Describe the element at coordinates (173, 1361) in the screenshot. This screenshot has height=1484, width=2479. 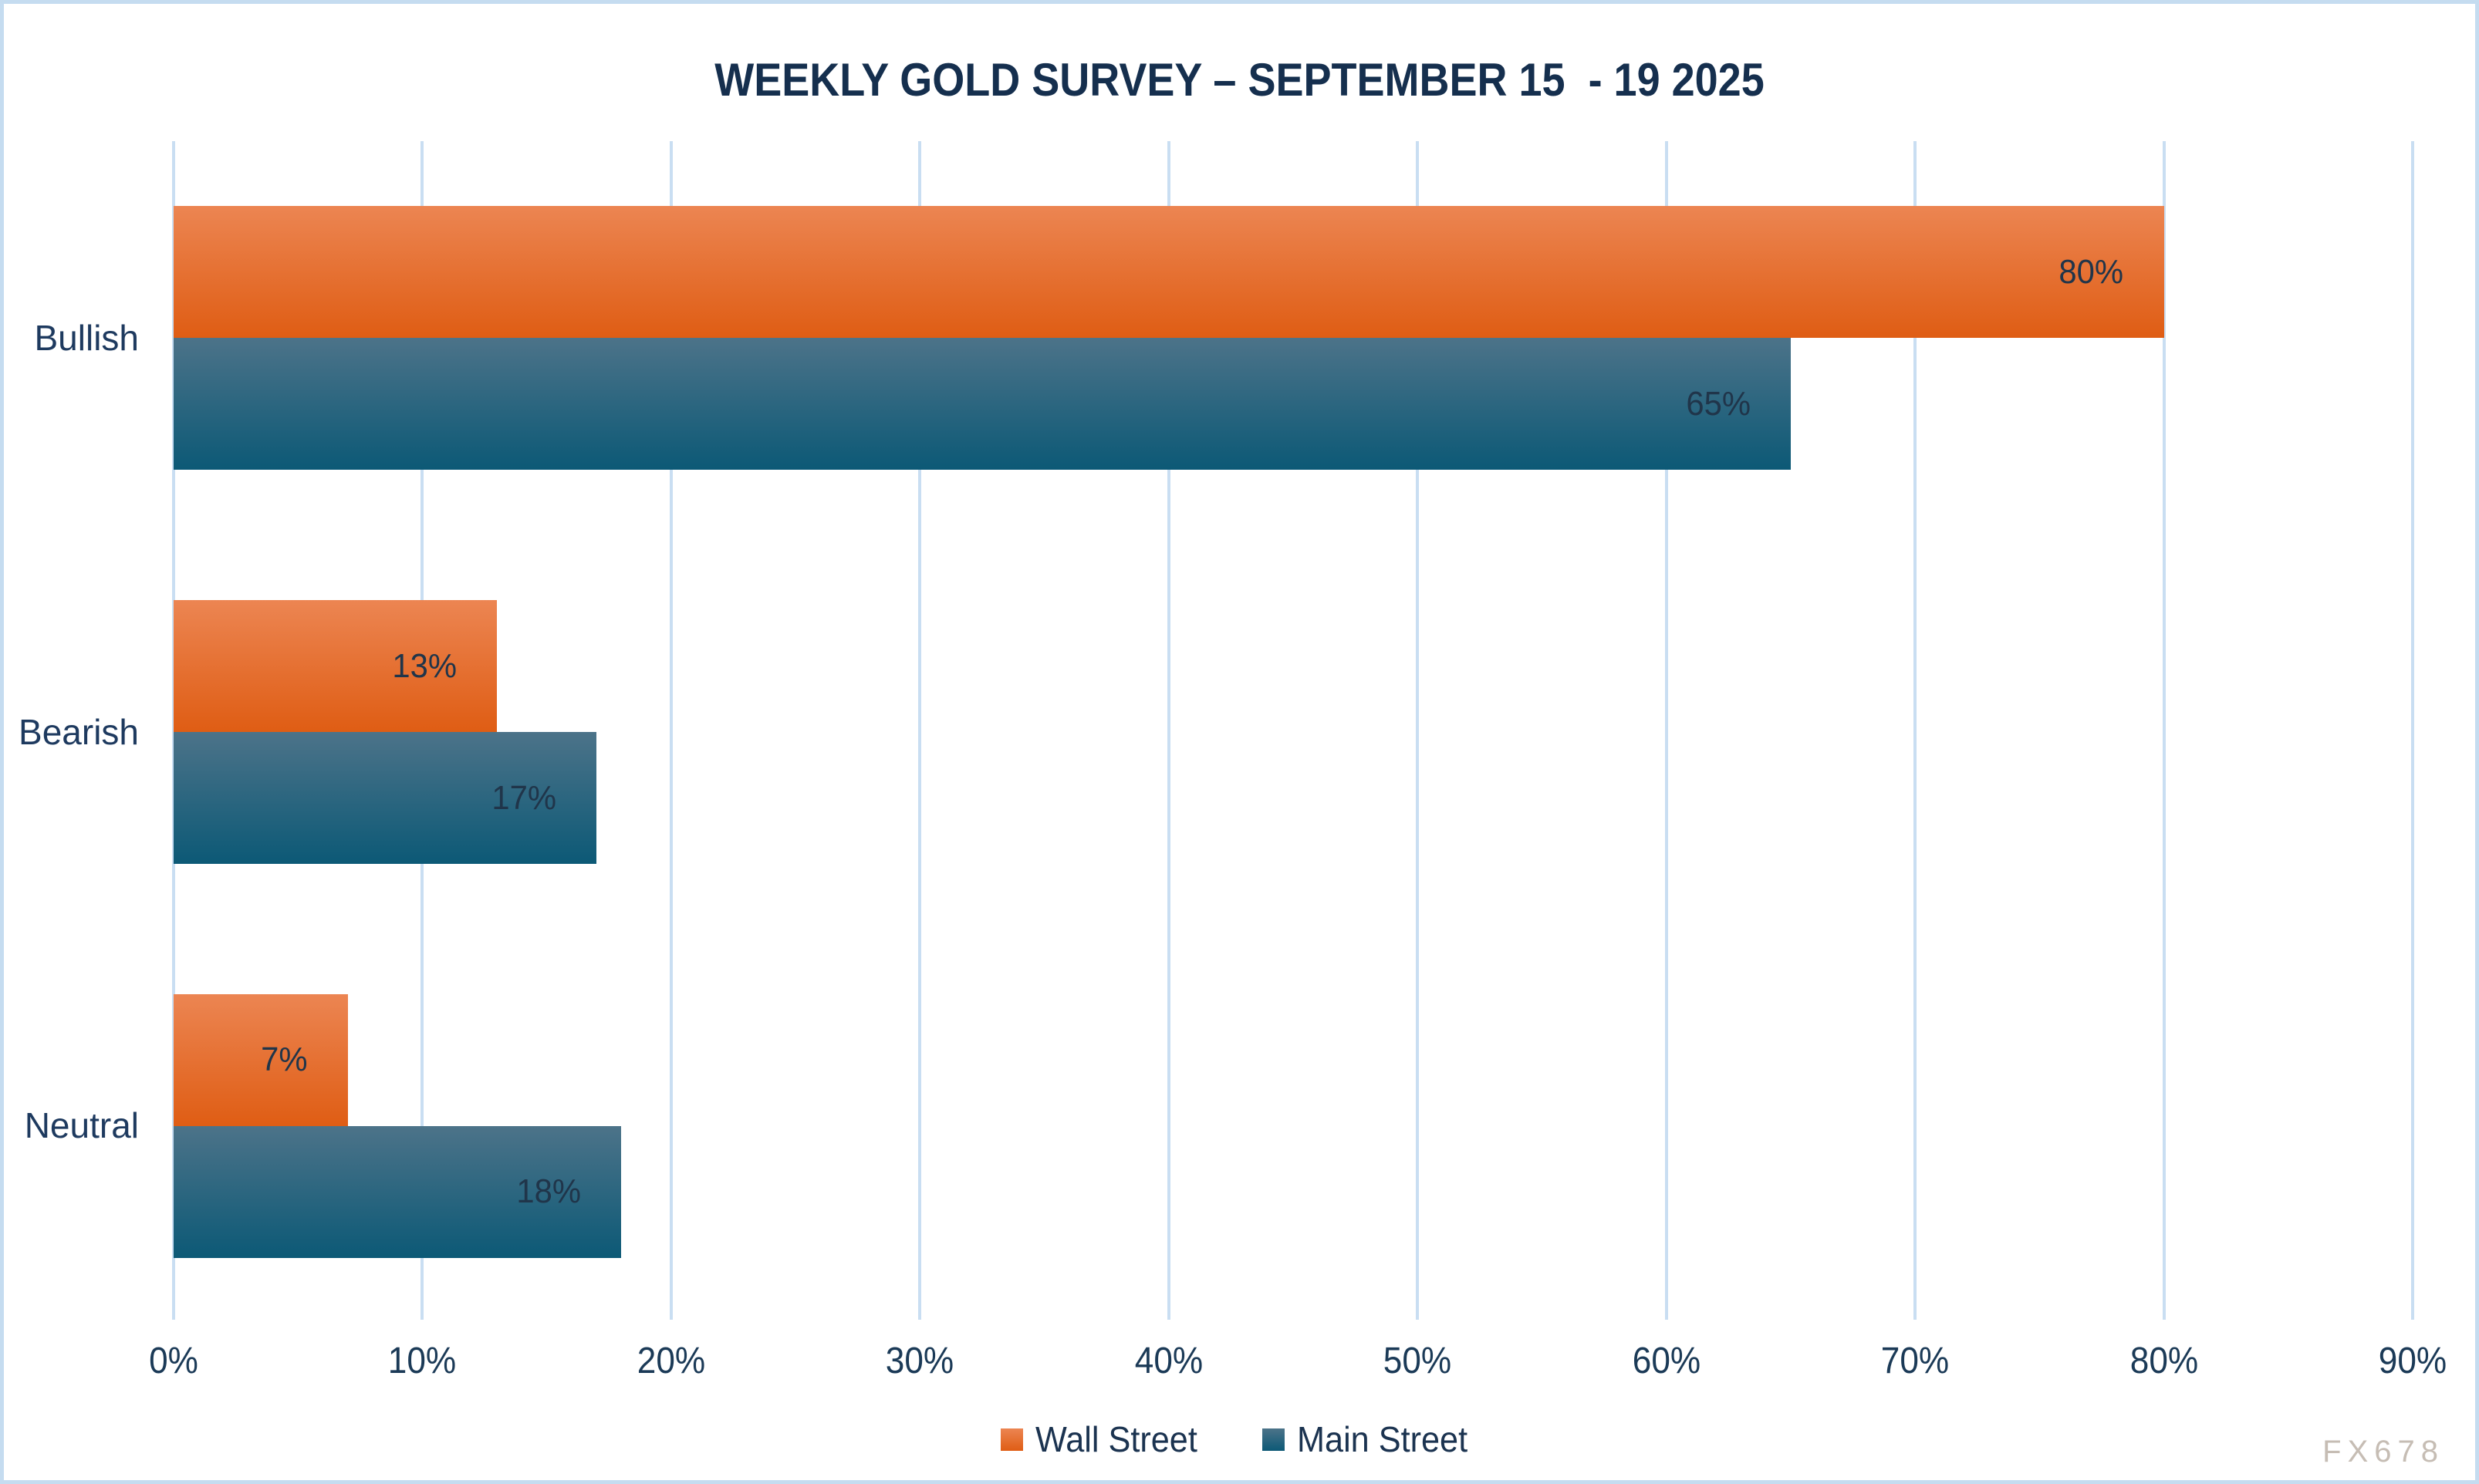
I see `x-tick-label: 0%` at that location.